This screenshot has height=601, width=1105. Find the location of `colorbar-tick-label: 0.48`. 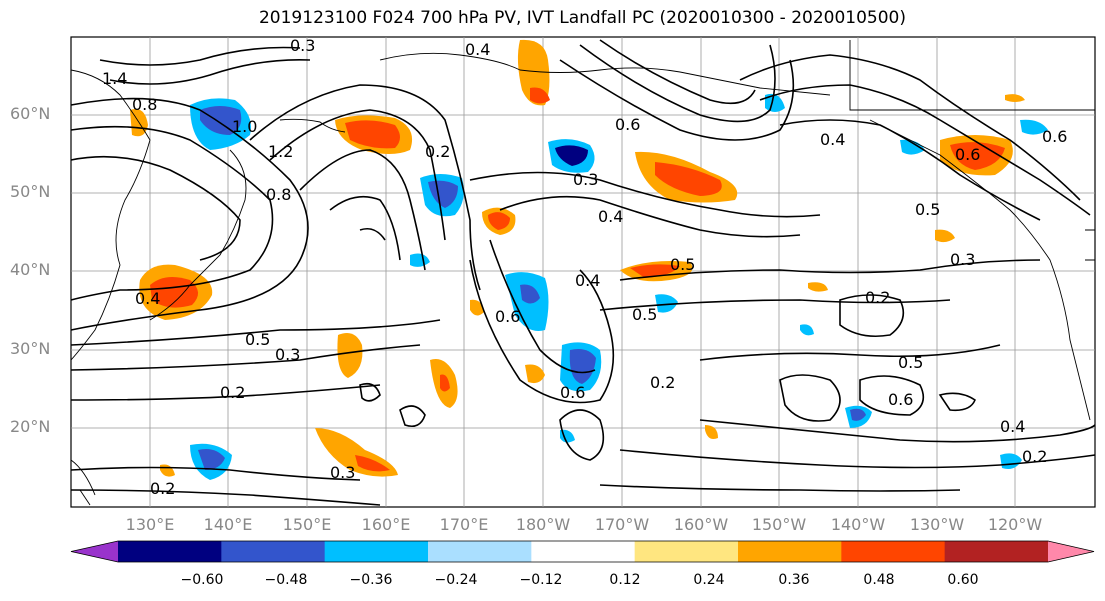

colorbar-tick-label: 0.48 is located at coordinates (879, 580).